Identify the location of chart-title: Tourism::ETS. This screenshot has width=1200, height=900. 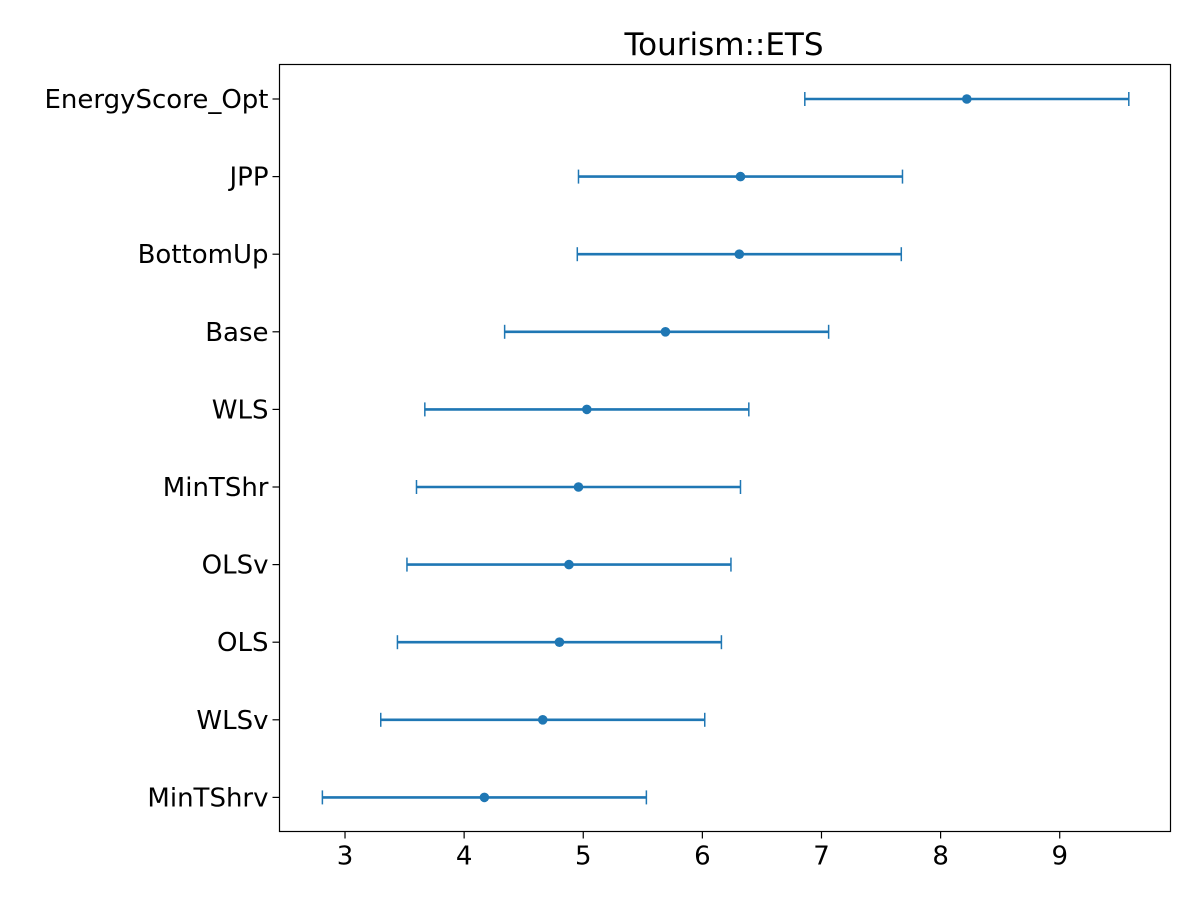
(723, 45).